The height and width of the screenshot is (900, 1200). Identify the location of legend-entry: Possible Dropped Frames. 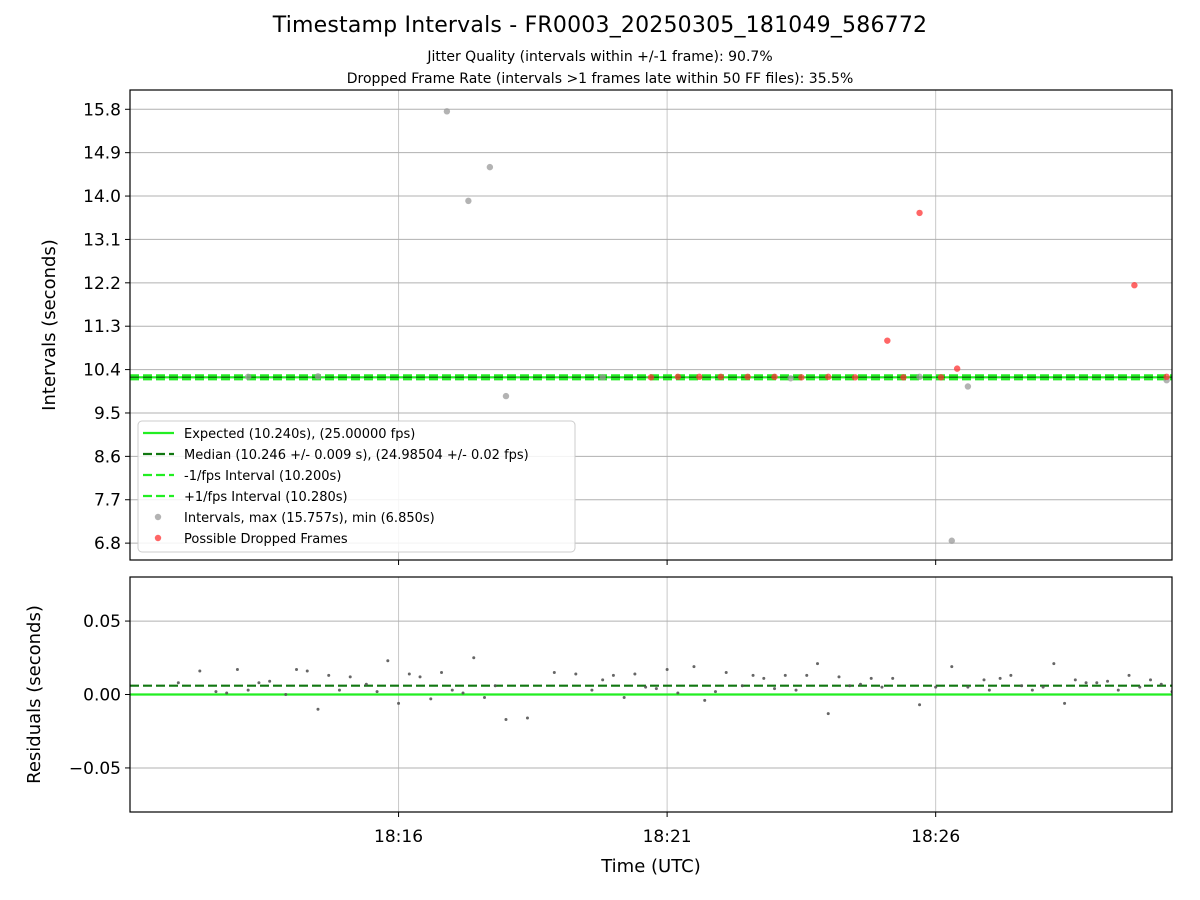
(266, 539).